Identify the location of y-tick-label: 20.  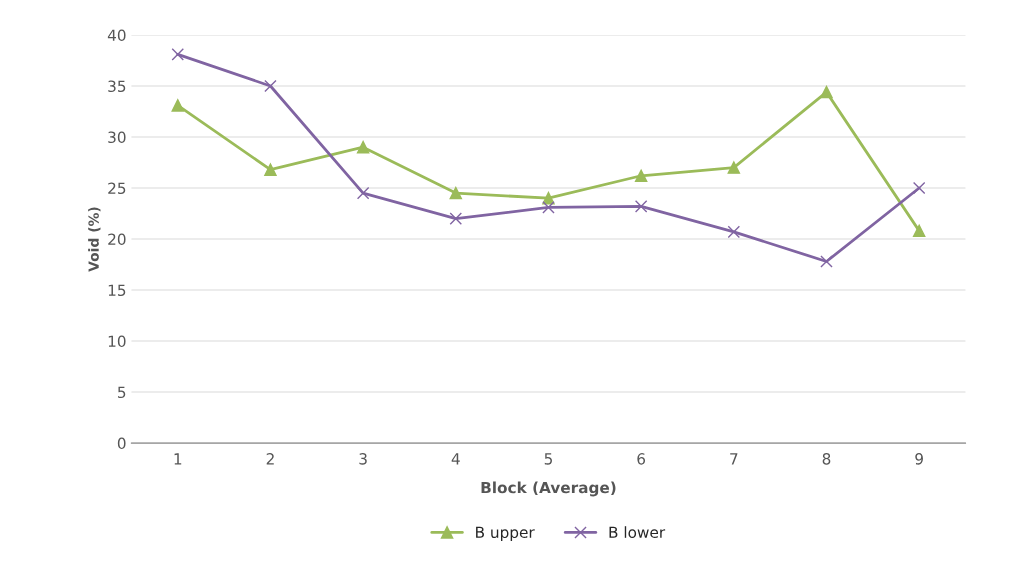
(117, 239).